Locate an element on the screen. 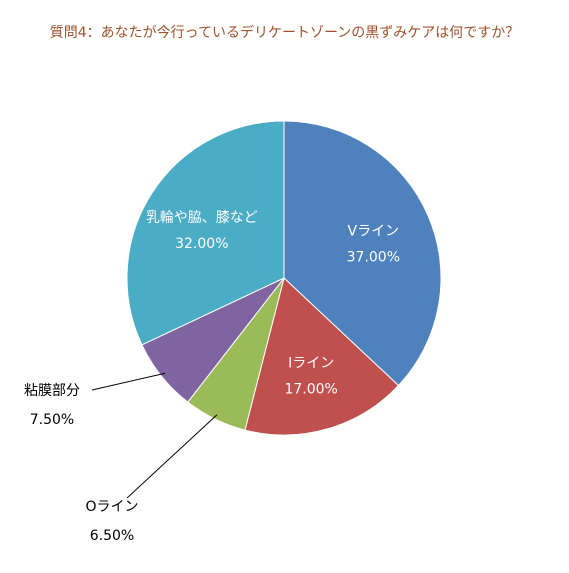  leader-lines-layer is located at coordinates (154, 435).